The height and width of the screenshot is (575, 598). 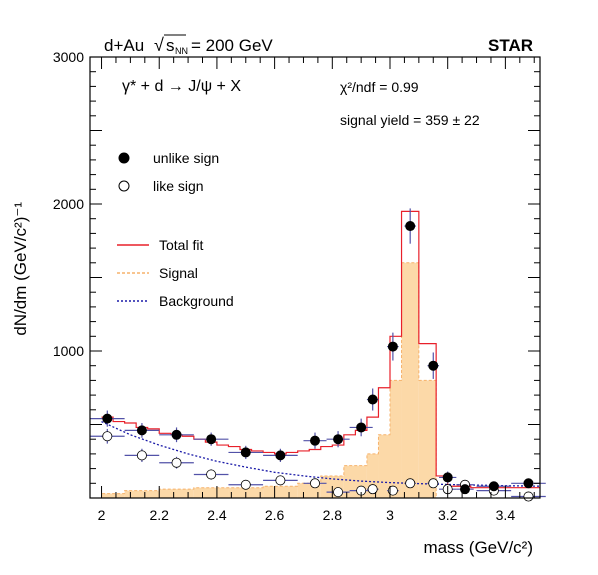 What do you see at coordinates (275, 515) in the screenshot?
I see `x-tick-label: 2.6` at bounding box center [275, 515].